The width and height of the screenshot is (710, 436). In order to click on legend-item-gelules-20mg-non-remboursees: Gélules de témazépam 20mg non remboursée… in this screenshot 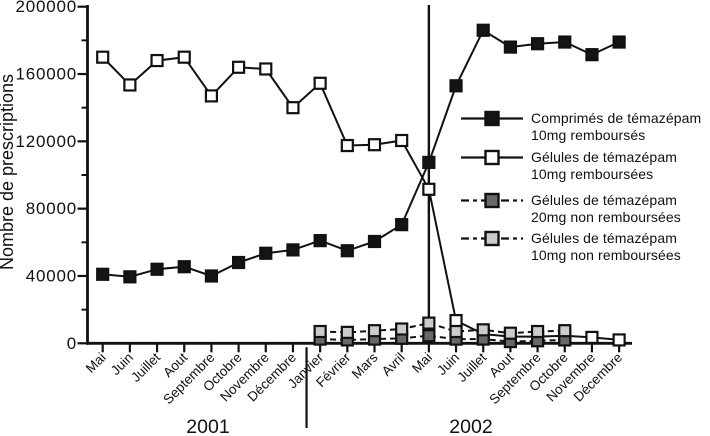, I will do `click(581, 209)`.